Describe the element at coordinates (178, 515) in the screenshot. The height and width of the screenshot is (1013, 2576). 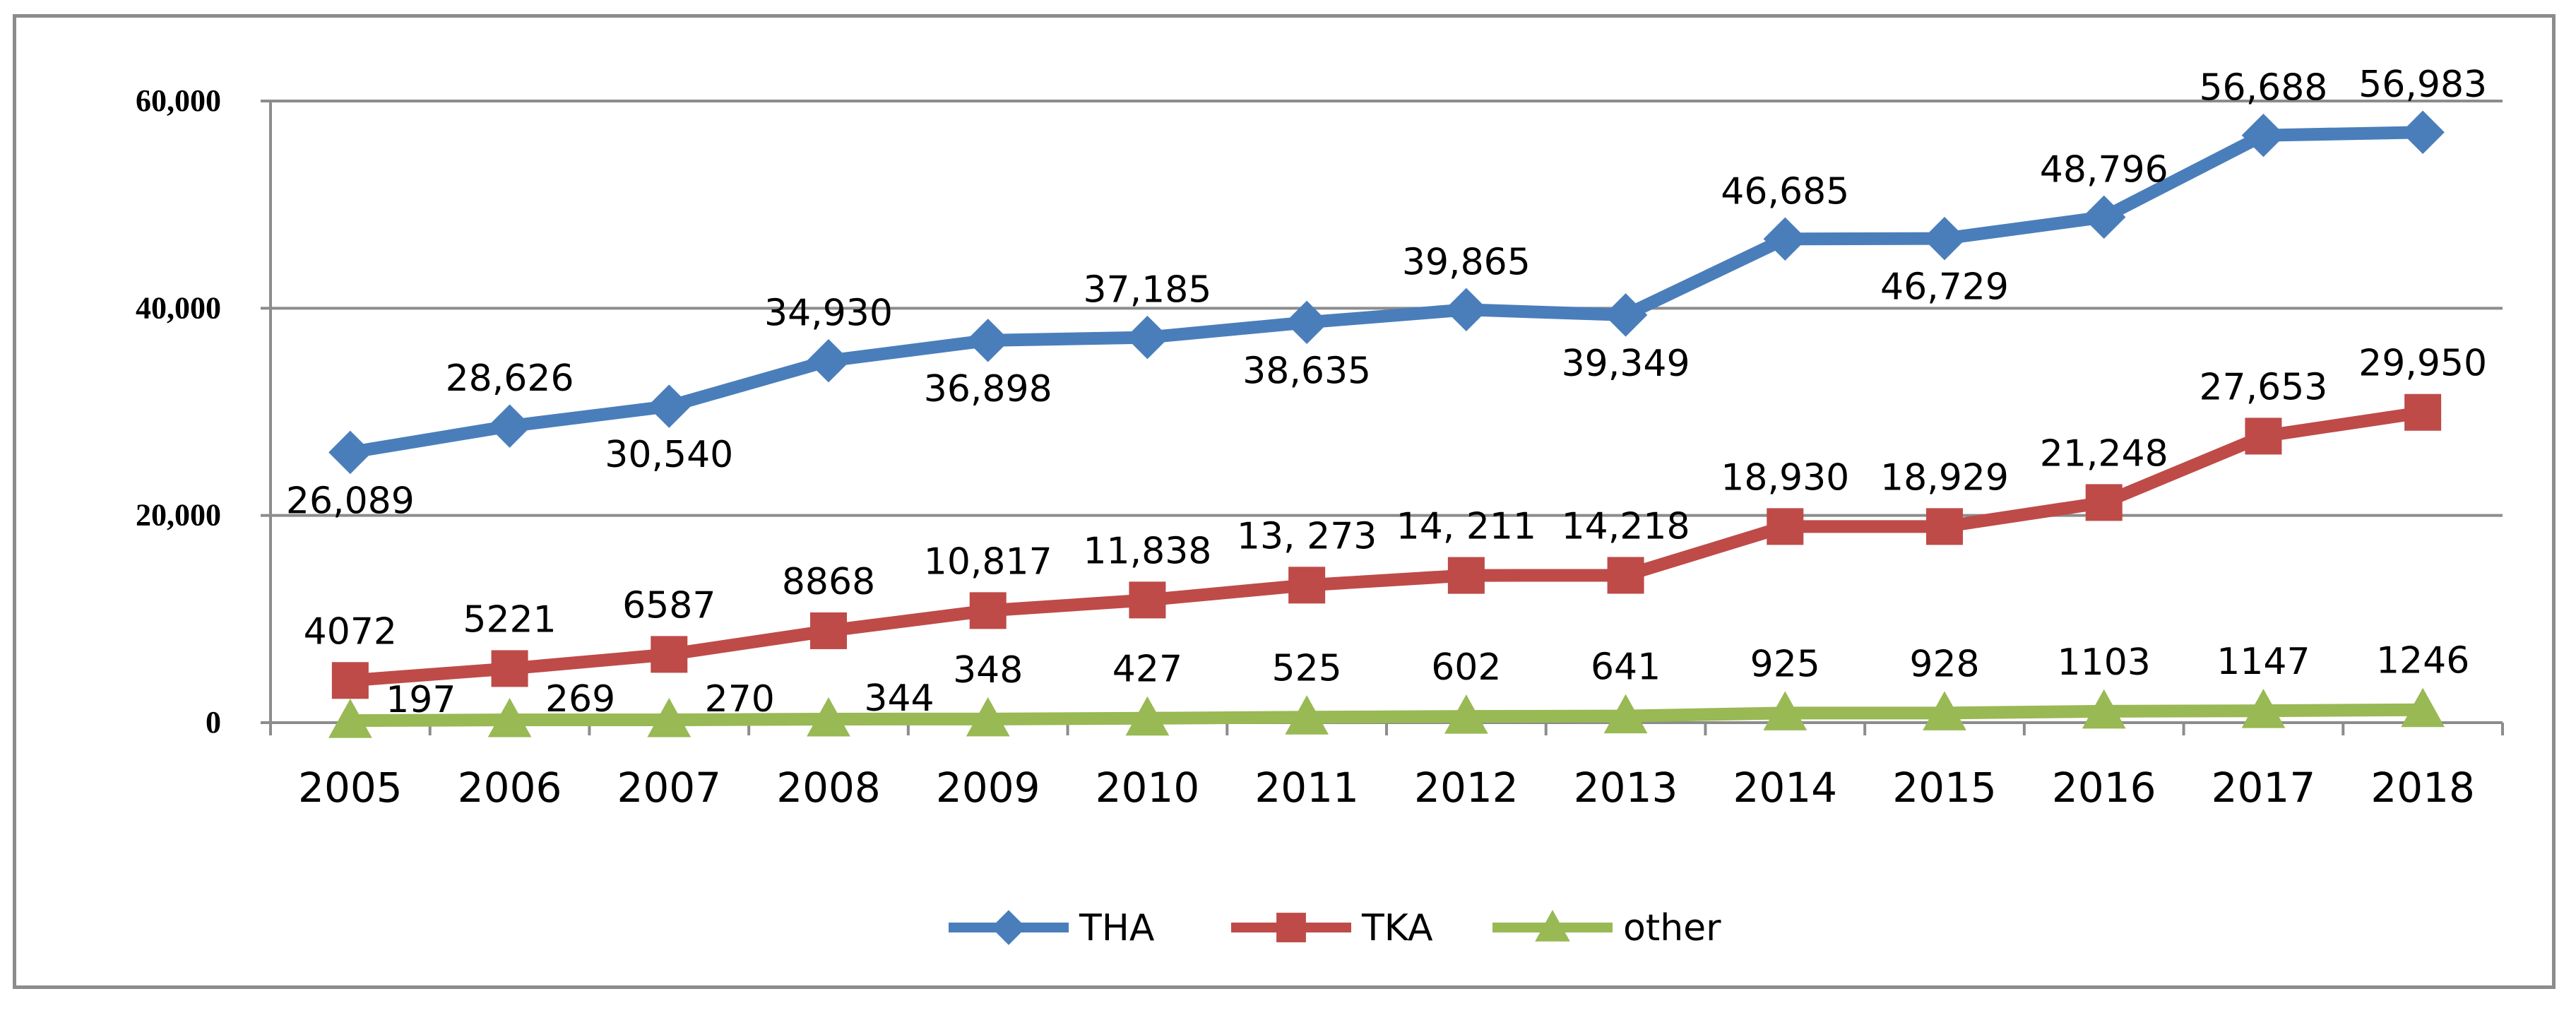
I see `y-tick-label: 20,000` at that location.